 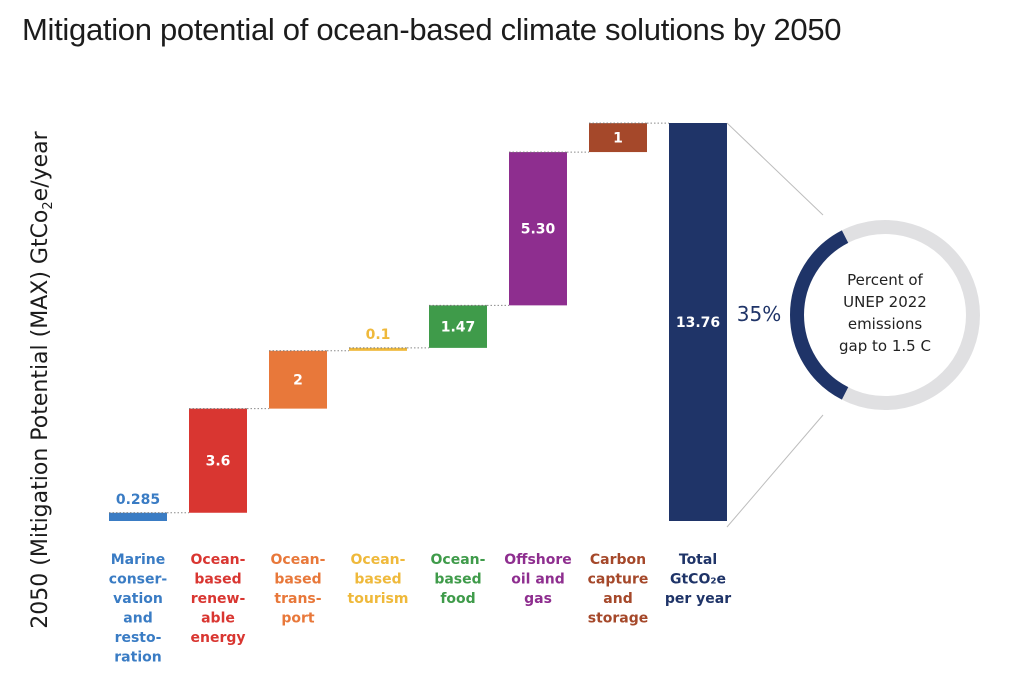 I want to click on category-label-2-1: based, so click(x=297, y=580).